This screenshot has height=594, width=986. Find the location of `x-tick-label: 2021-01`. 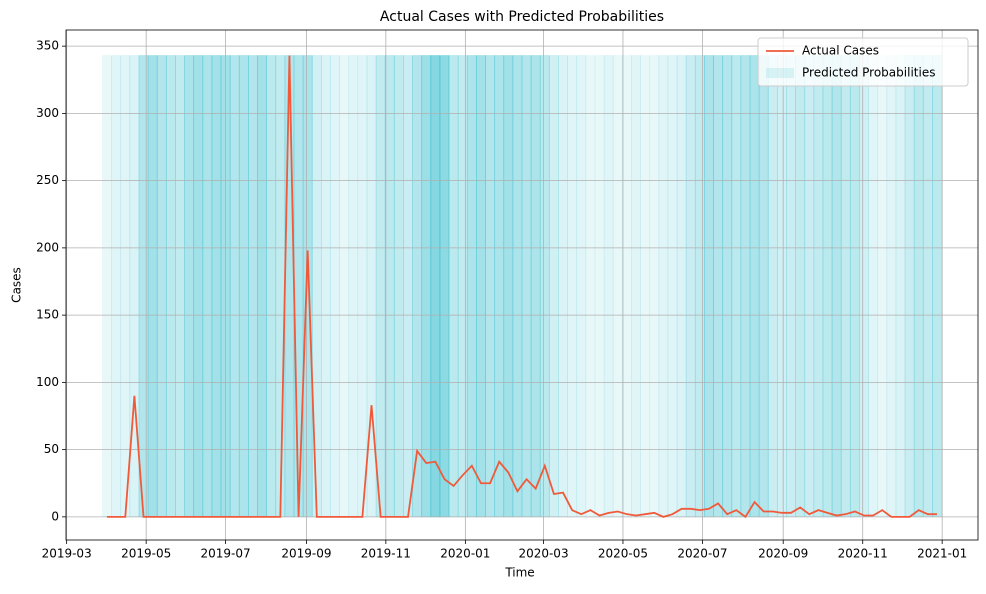

x-tick-label: 2021-01 is located at coordinates (942, 554).